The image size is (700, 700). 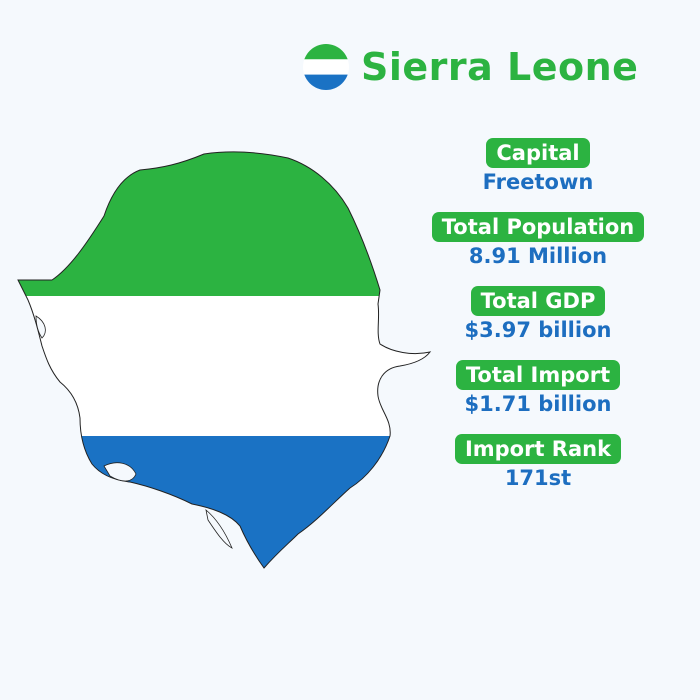 I want to click on stat-label: Import Rank, so click(x=538, y=449).